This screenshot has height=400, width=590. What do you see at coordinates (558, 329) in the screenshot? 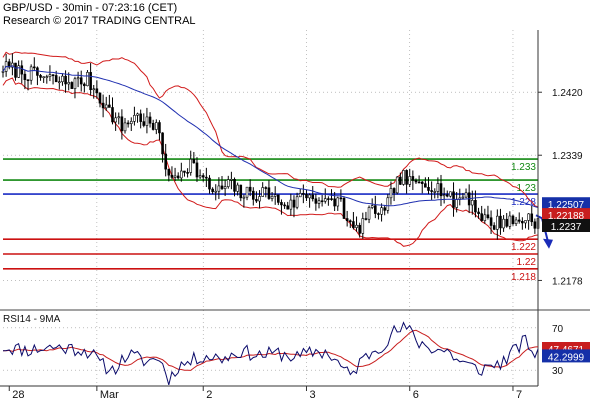
I see `rsi-tick-label: 70` at bounding box center [558, 329].